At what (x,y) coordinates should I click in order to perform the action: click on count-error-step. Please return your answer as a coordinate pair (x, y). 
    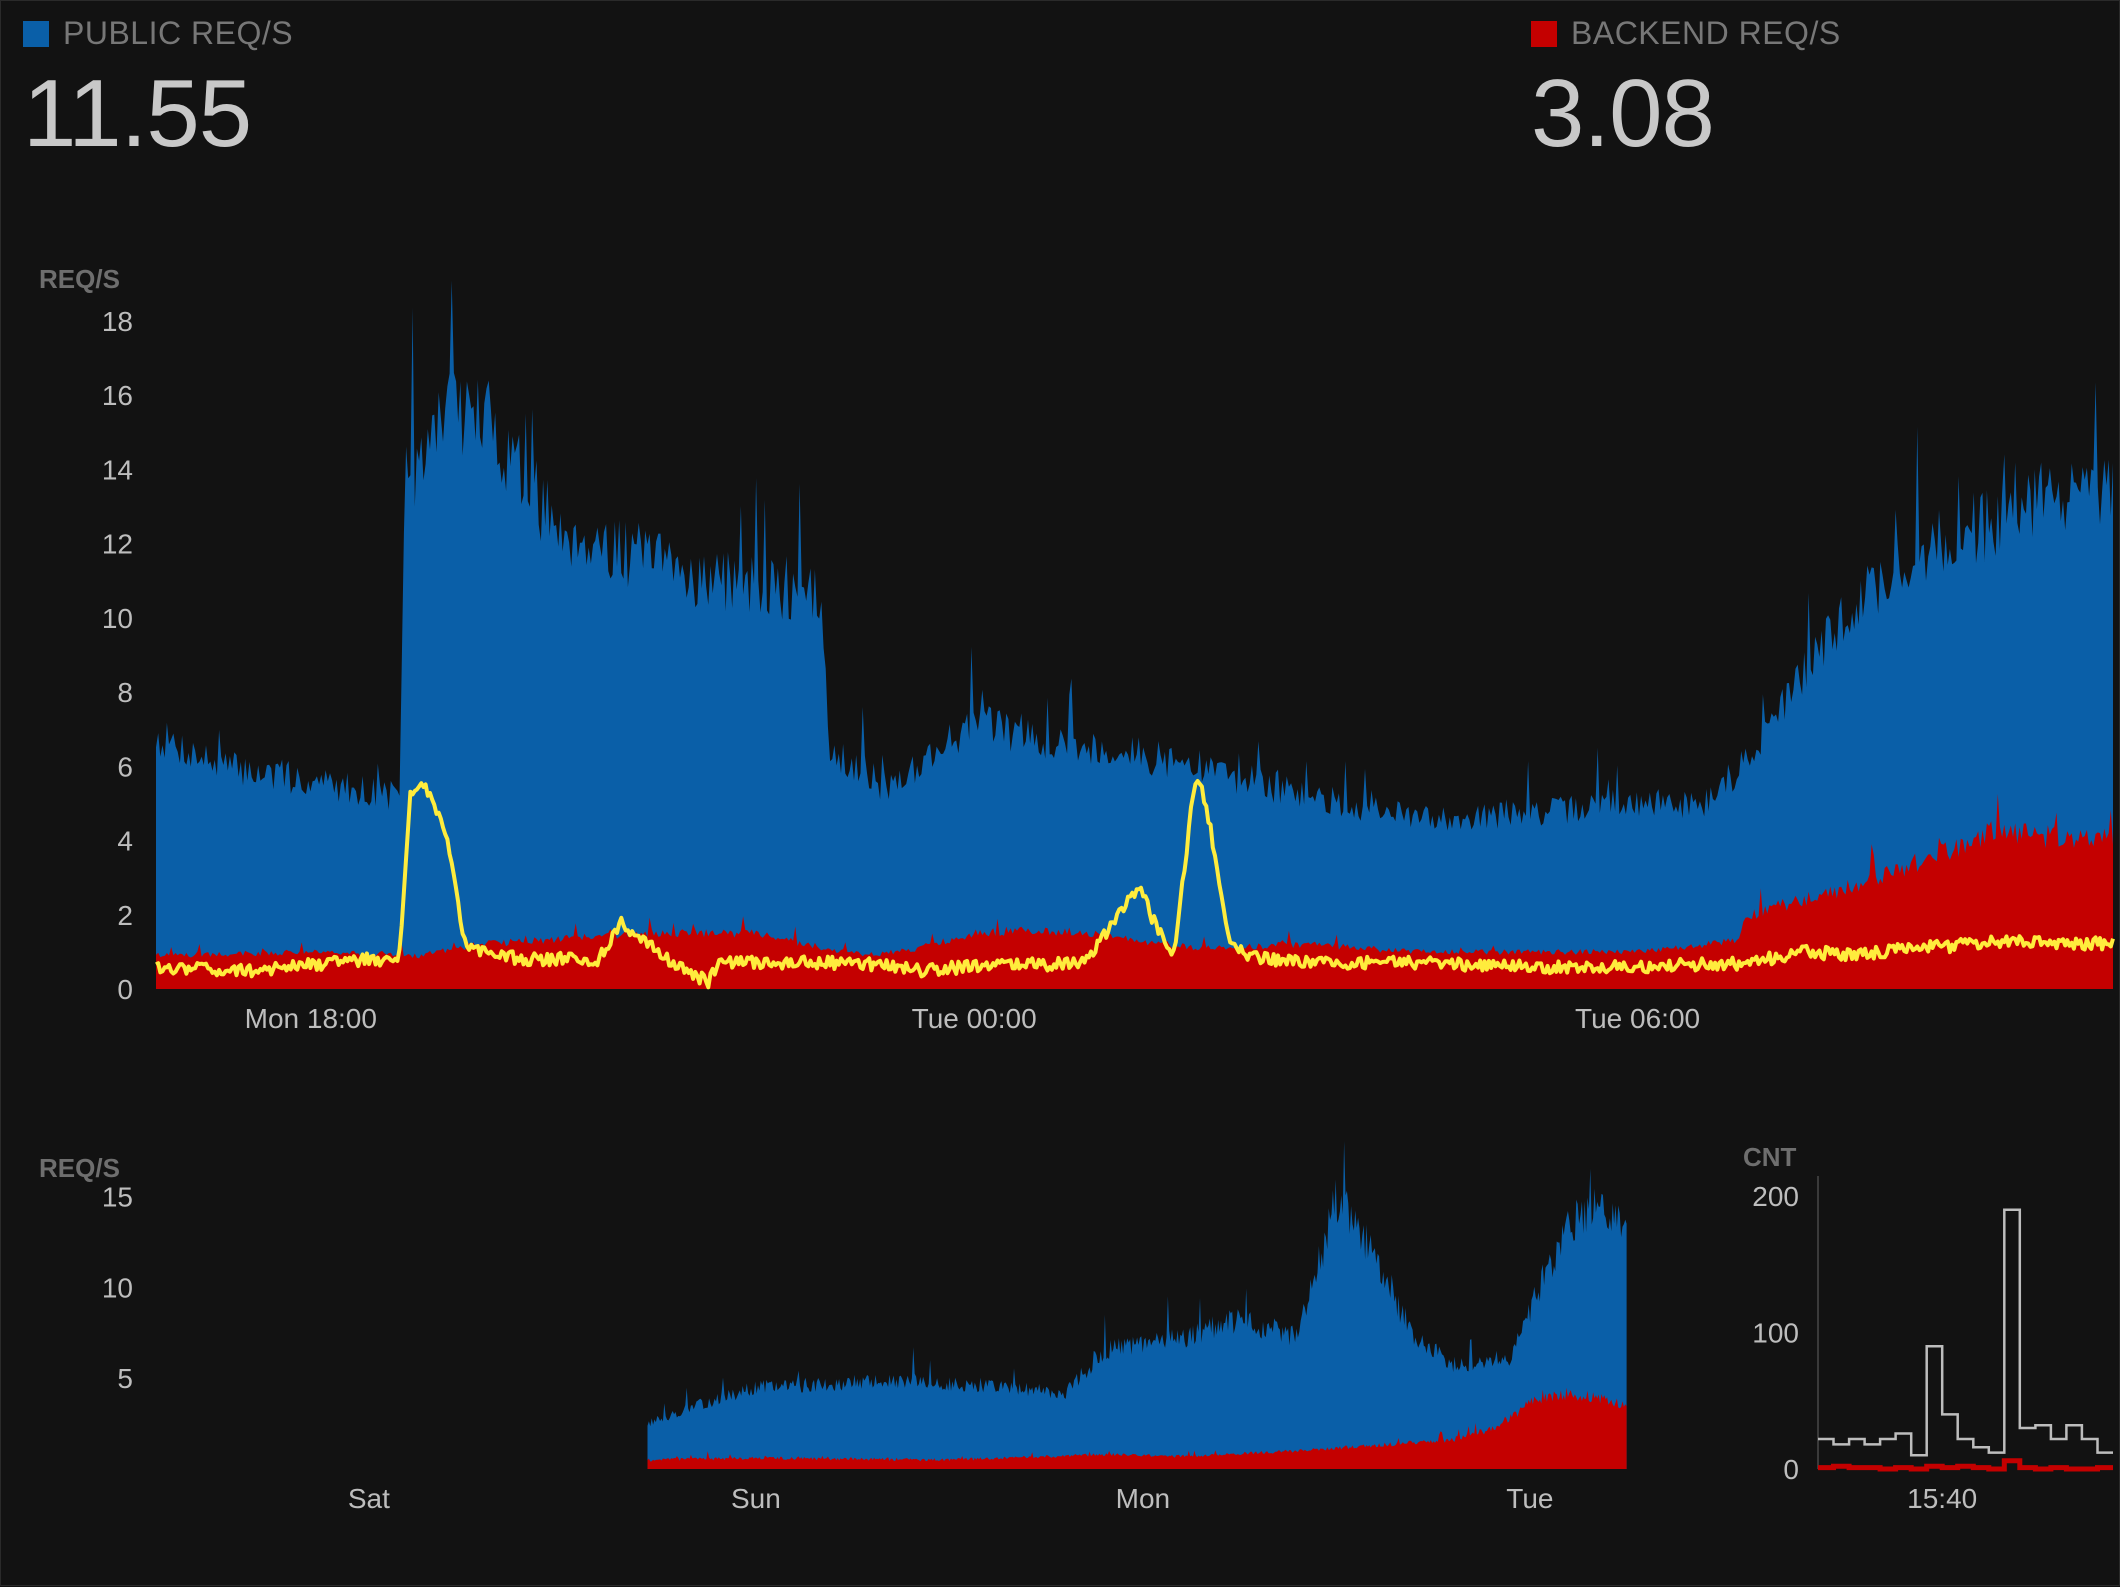
    Looking at the image, I should click on (1965, 1465).